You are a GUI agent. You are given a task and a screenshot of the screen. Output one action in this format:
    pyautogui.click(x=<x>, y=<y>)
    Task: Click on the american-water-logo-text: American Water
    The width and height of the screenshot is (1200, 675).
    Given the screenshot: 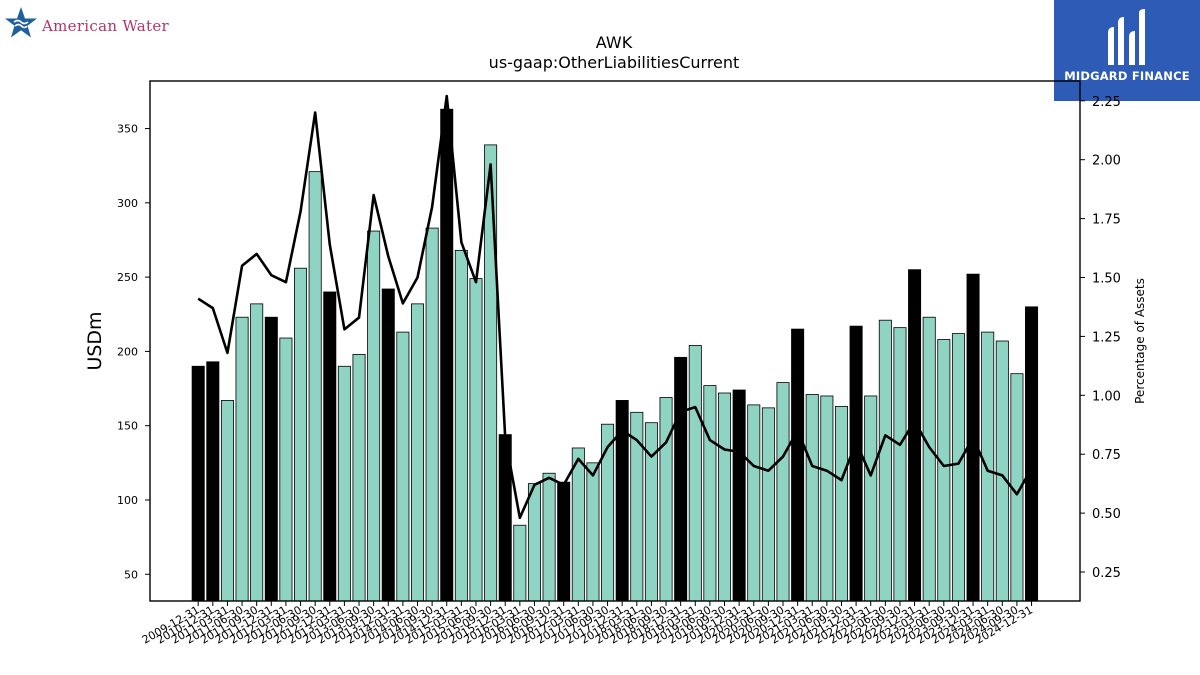 What is the action you would take?
    pyautogui.click(x=106, y=26)
    